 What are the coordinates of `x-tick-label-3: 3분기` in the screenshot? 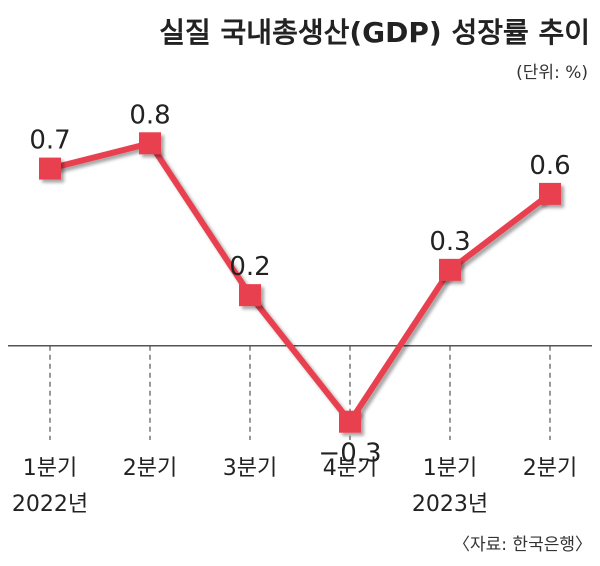 It's located at (250, 468).